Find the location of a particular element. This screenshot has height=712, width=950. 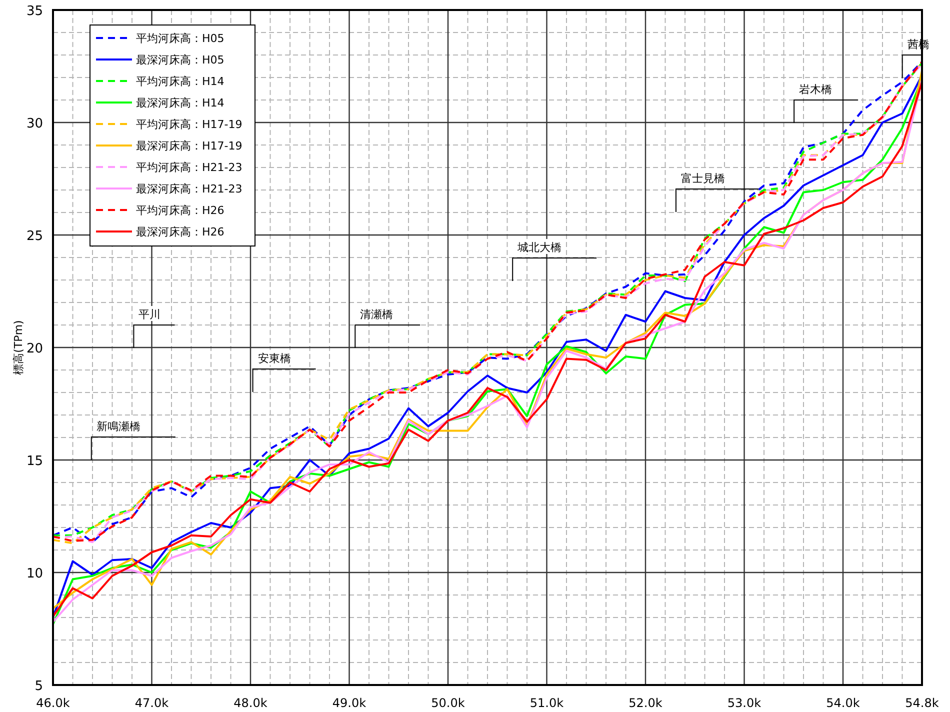

annotation: 富士見橋 is located at coordinates (702, 178).